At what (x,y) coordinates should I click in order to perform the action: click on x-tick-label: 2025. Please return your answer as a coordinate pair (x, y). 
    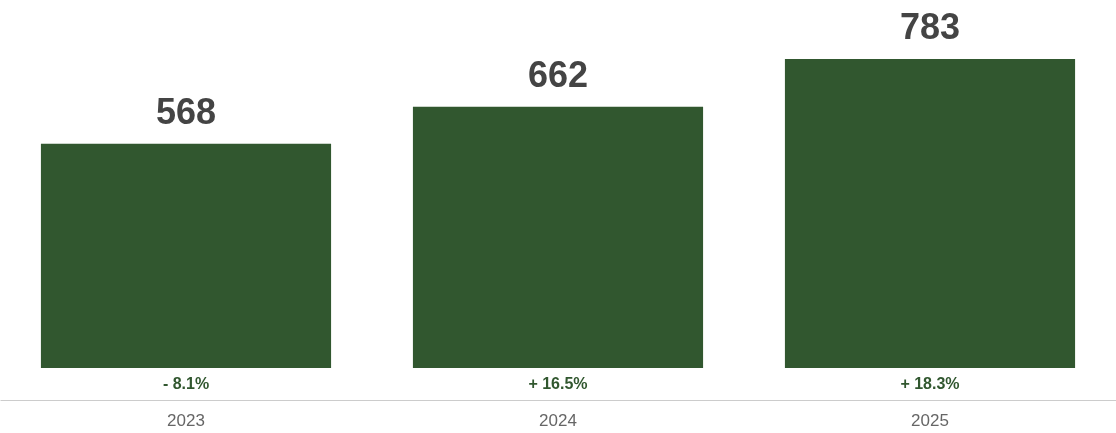
    Looking at the image, I should click on (930, 420).